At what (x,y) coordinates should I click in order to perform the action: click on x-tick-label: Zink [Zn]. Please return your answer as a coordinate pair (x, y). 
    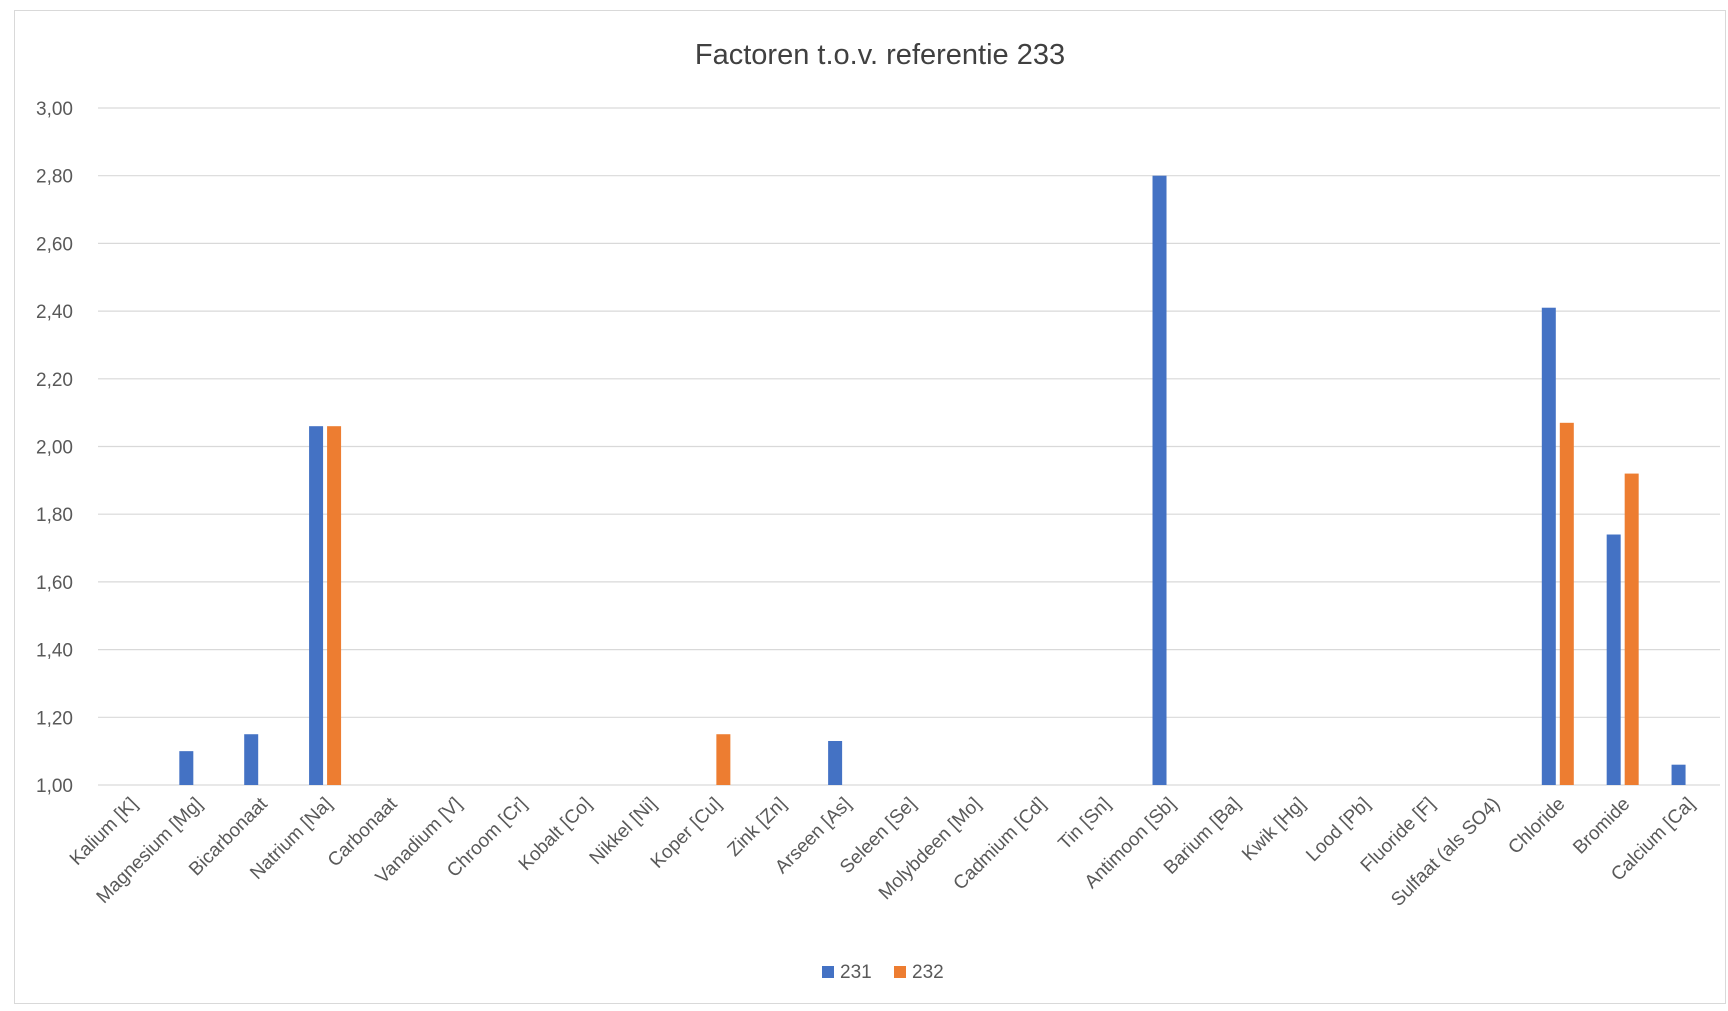
    Looking at the image, I should click on (757, 827).